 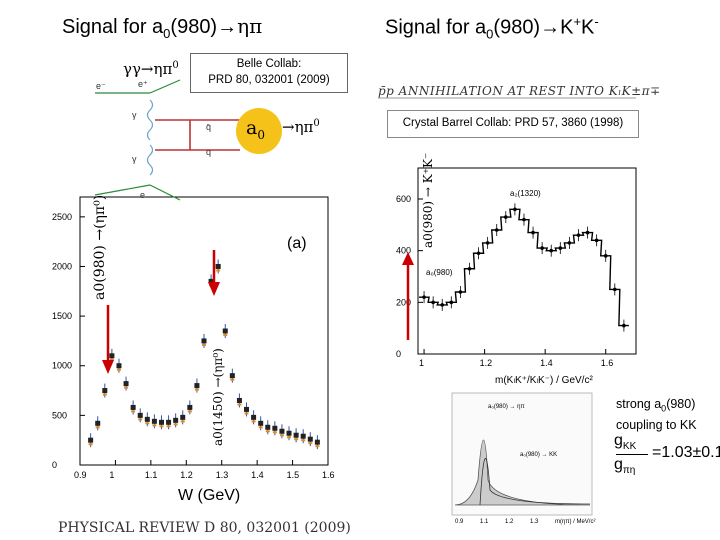 What do you see at coordinates (80, 475) in the screenshot?
I see `belle-xtick-label: 0.9` at bounding box center [80, 475].